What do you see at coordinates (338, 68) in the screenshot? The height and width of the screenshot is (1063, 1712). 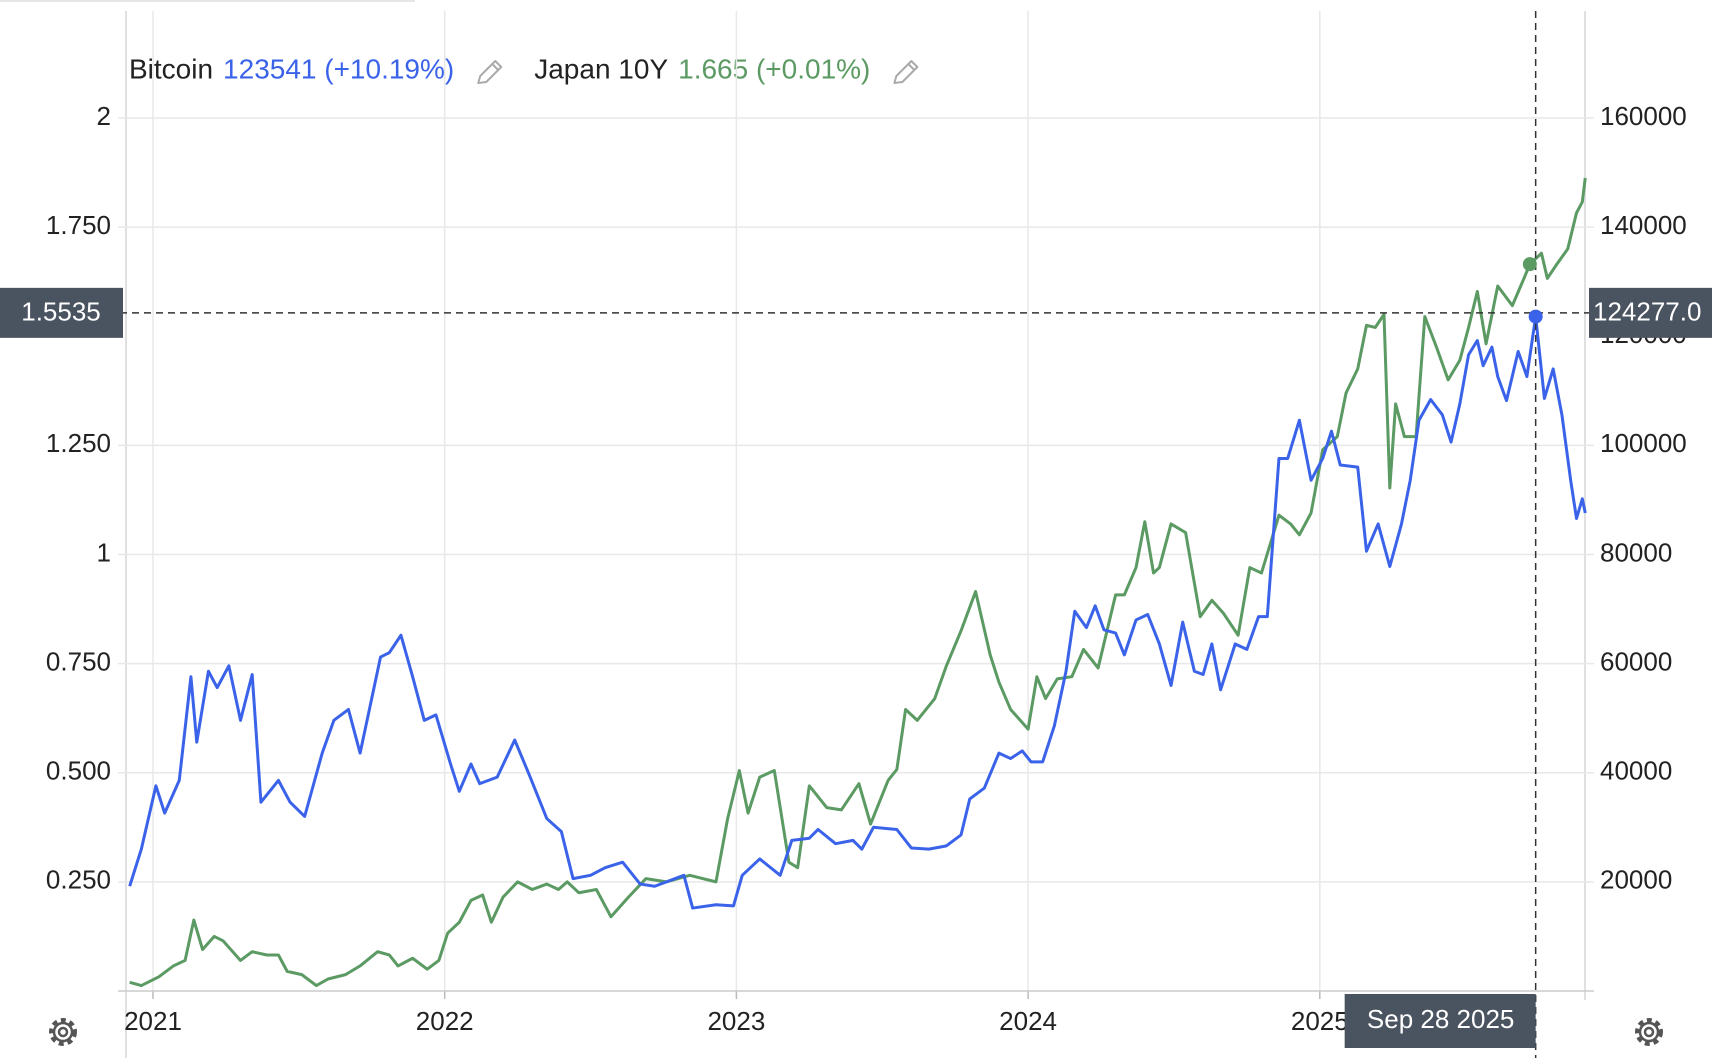 I see `legend-value: 123541 (+10.19%)` at bounding box center [338, 68].